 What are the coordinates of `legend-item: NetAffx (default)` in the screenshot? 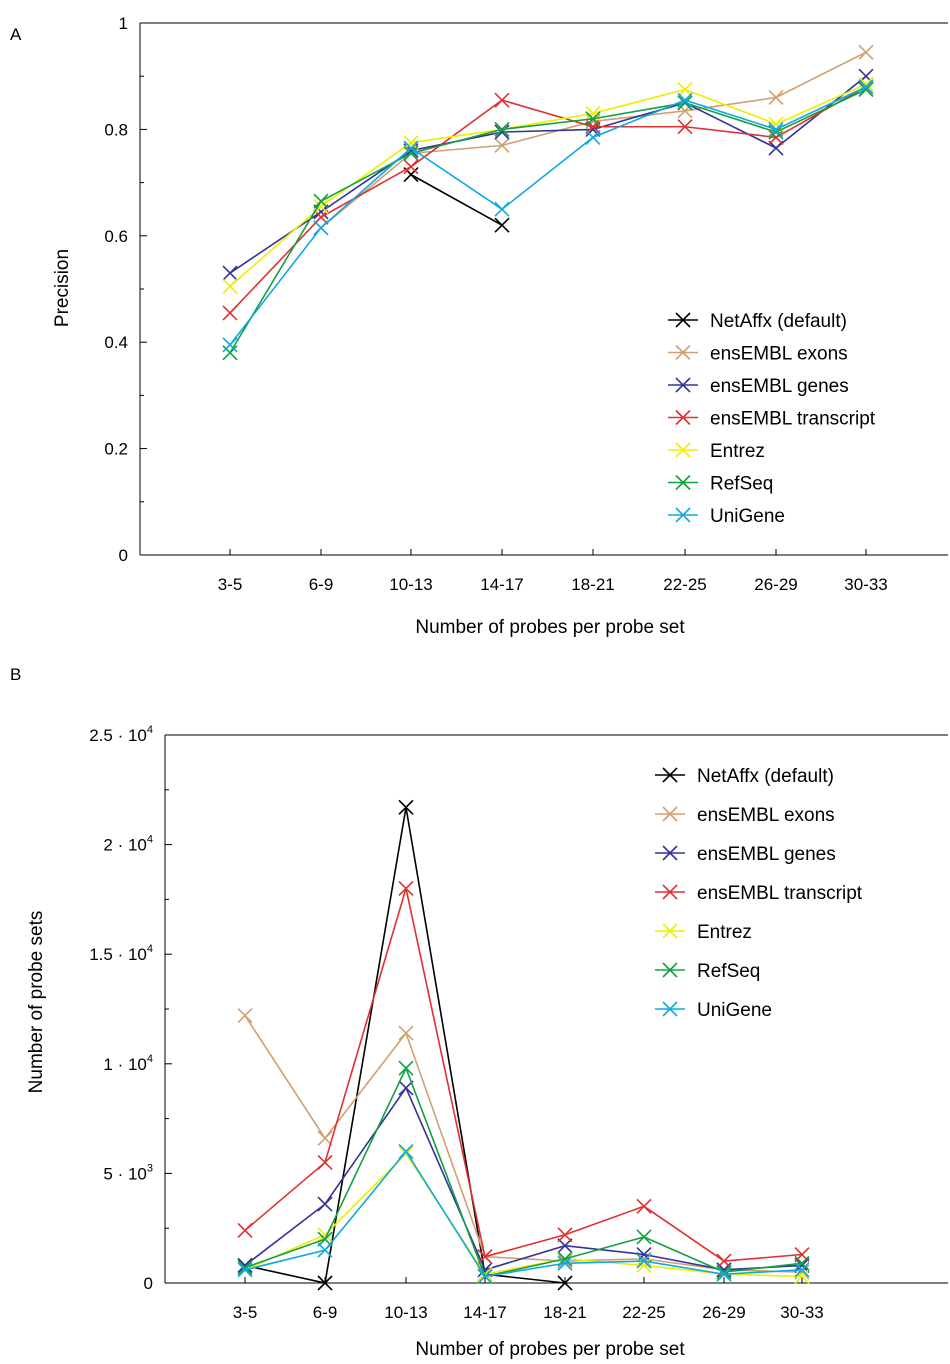 It's located at (757, 321).